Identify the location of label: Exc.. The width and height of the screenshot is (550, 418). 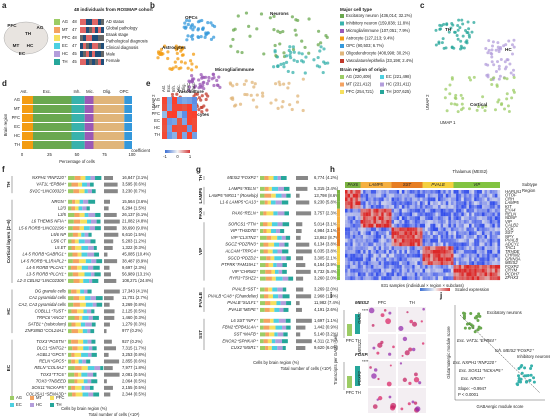
(47, 91).